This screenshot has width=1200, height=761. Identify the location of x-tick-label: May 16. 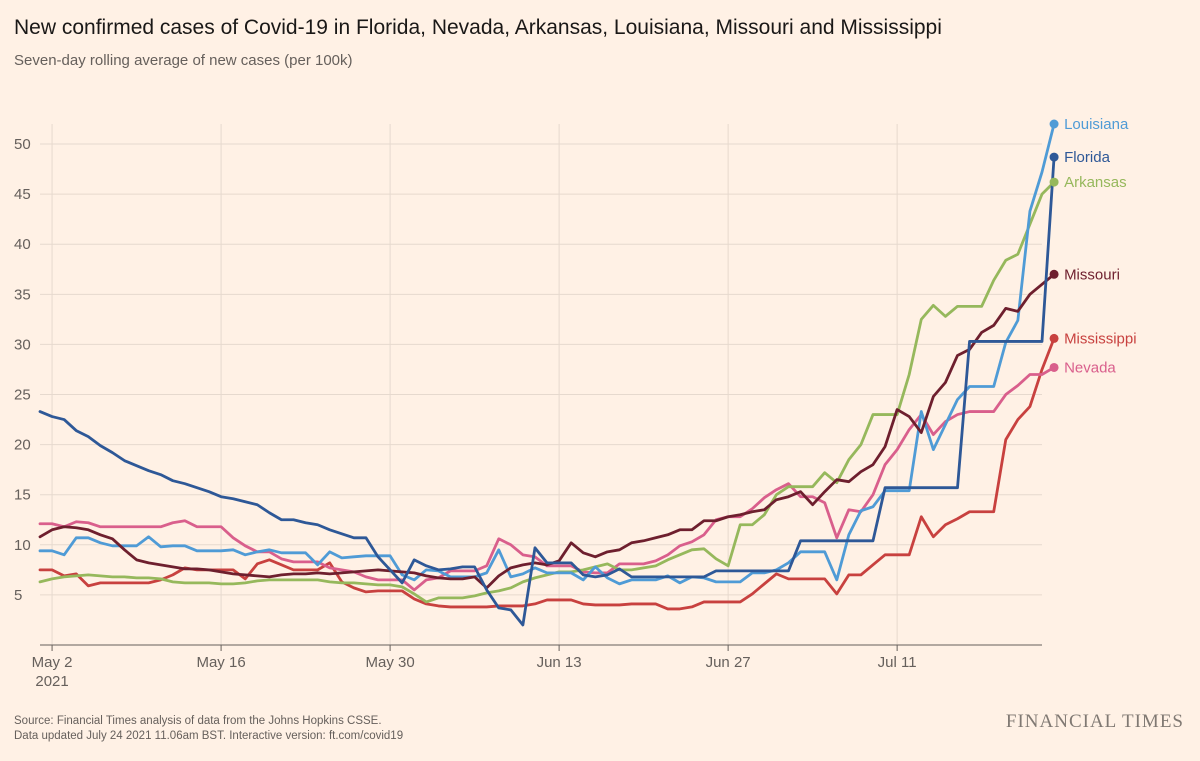
(220, 662).